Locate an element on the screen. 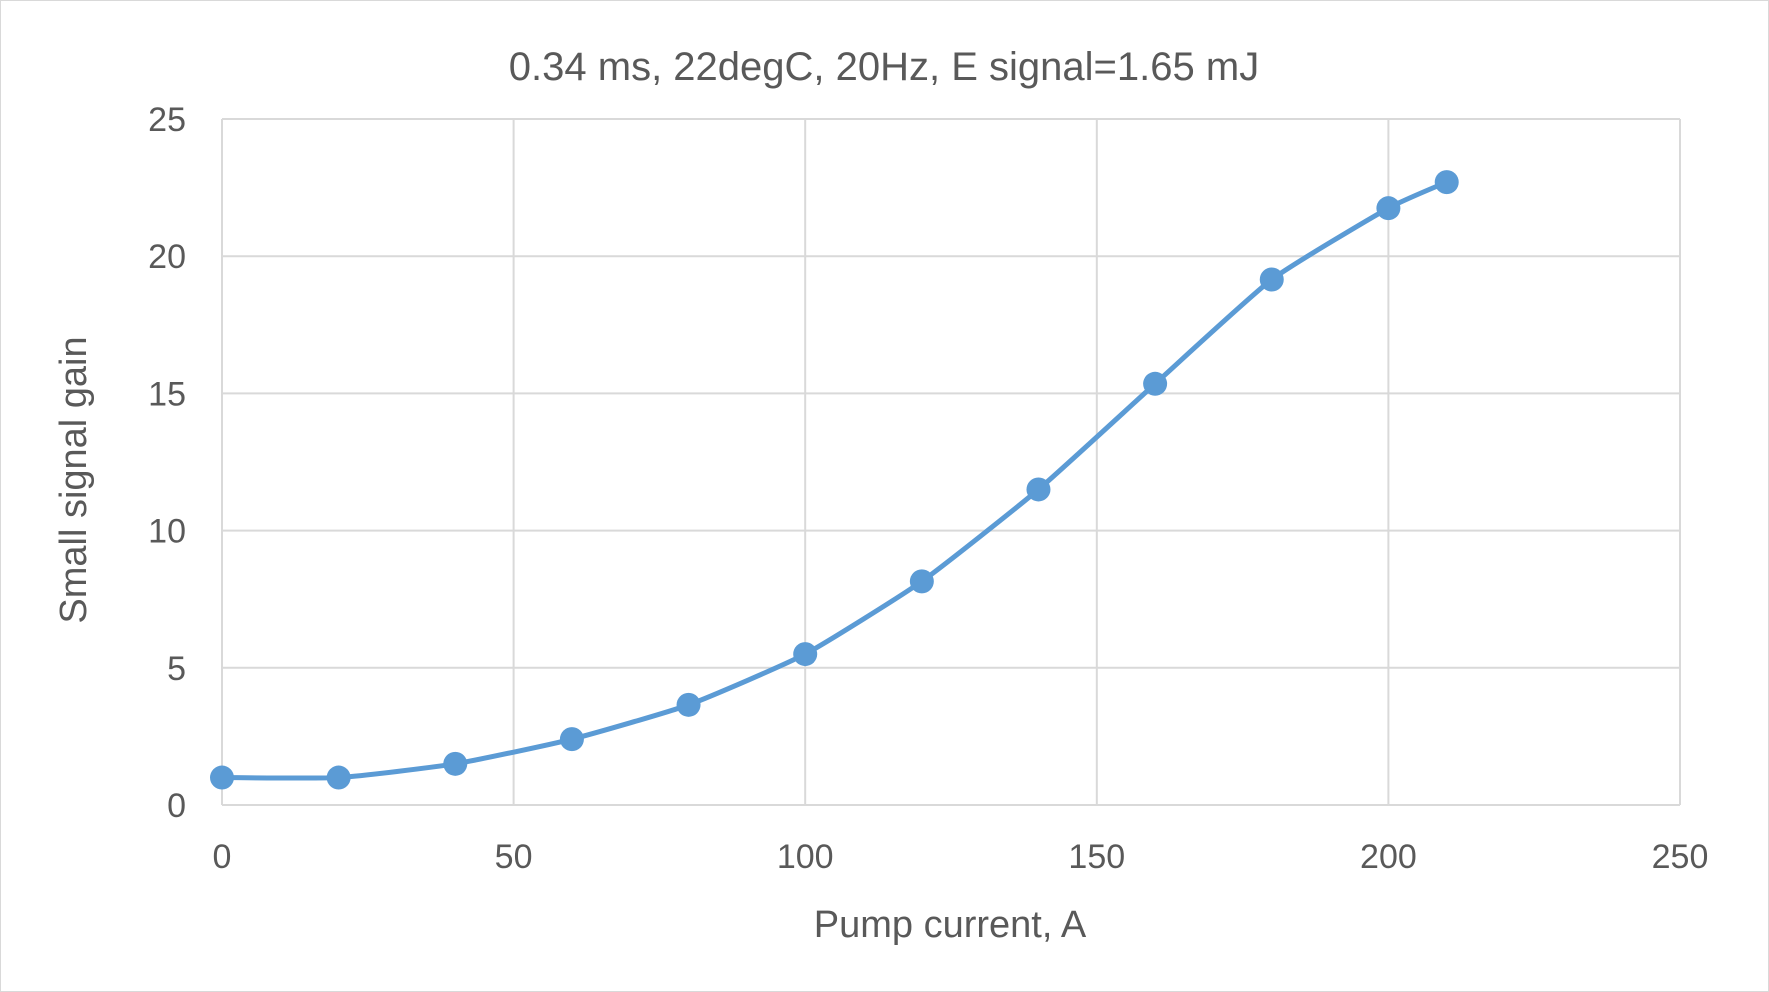 The width and height of the screenshot is (1769, 992). chart-title: 0.34 ms, 22degC, 20Hz, E signal=1.65 mJ is located at coordinates (884, 67).